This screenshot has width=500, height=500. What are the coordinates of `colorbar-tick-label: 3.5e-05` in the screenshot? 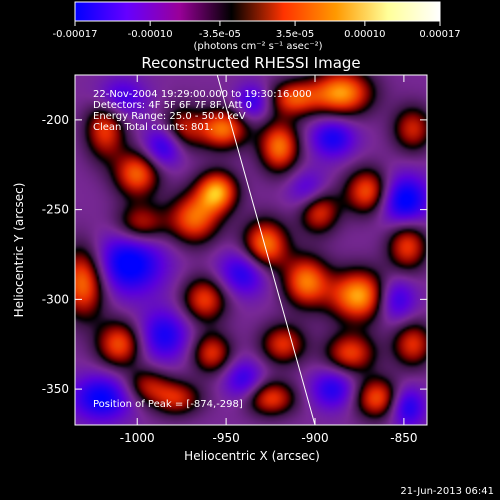 It's located at (295, 34).